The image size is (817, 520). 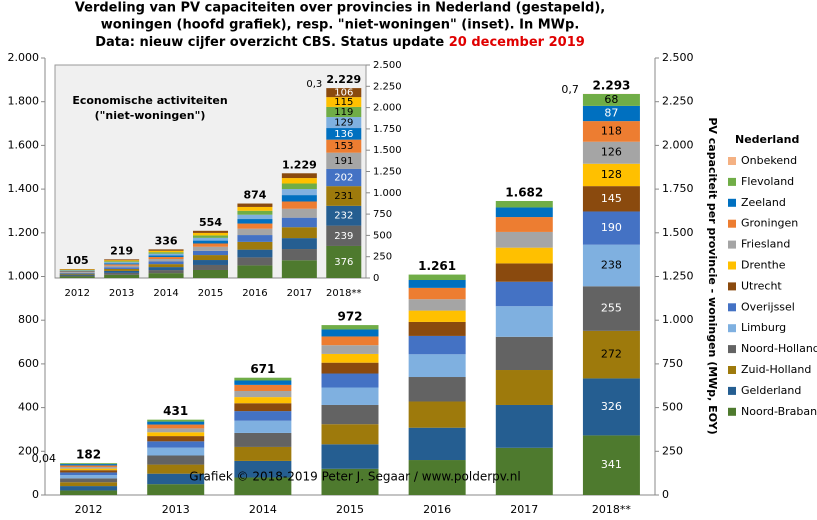 What do you see at coordinates (611, 130) in the screenshot?
I see `data-label: 118` at bounding box center [611, 130].